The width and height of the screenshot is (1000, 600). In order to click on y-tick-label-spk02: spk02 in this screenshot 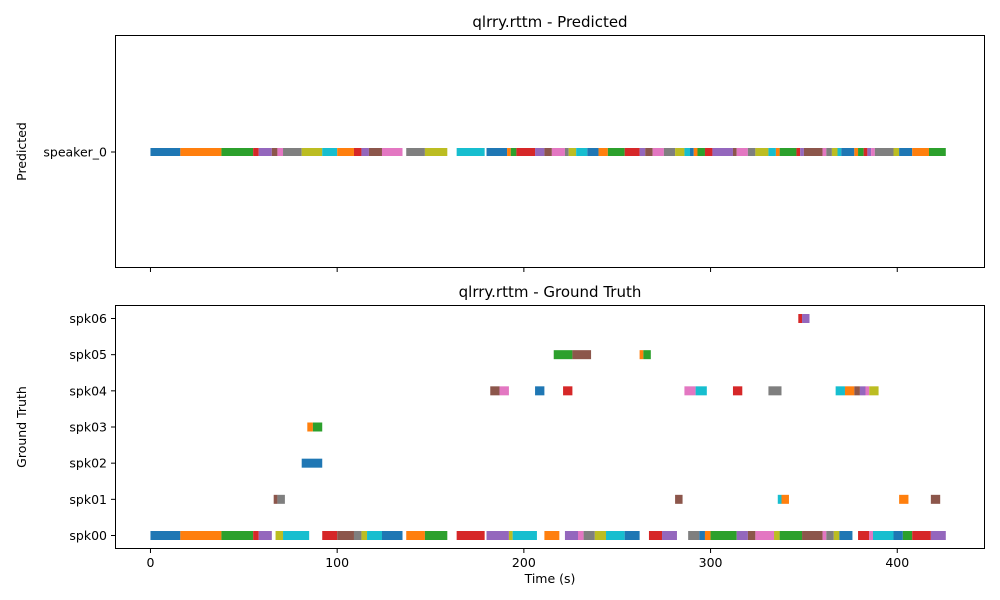, I will do `click(88, 463)`.